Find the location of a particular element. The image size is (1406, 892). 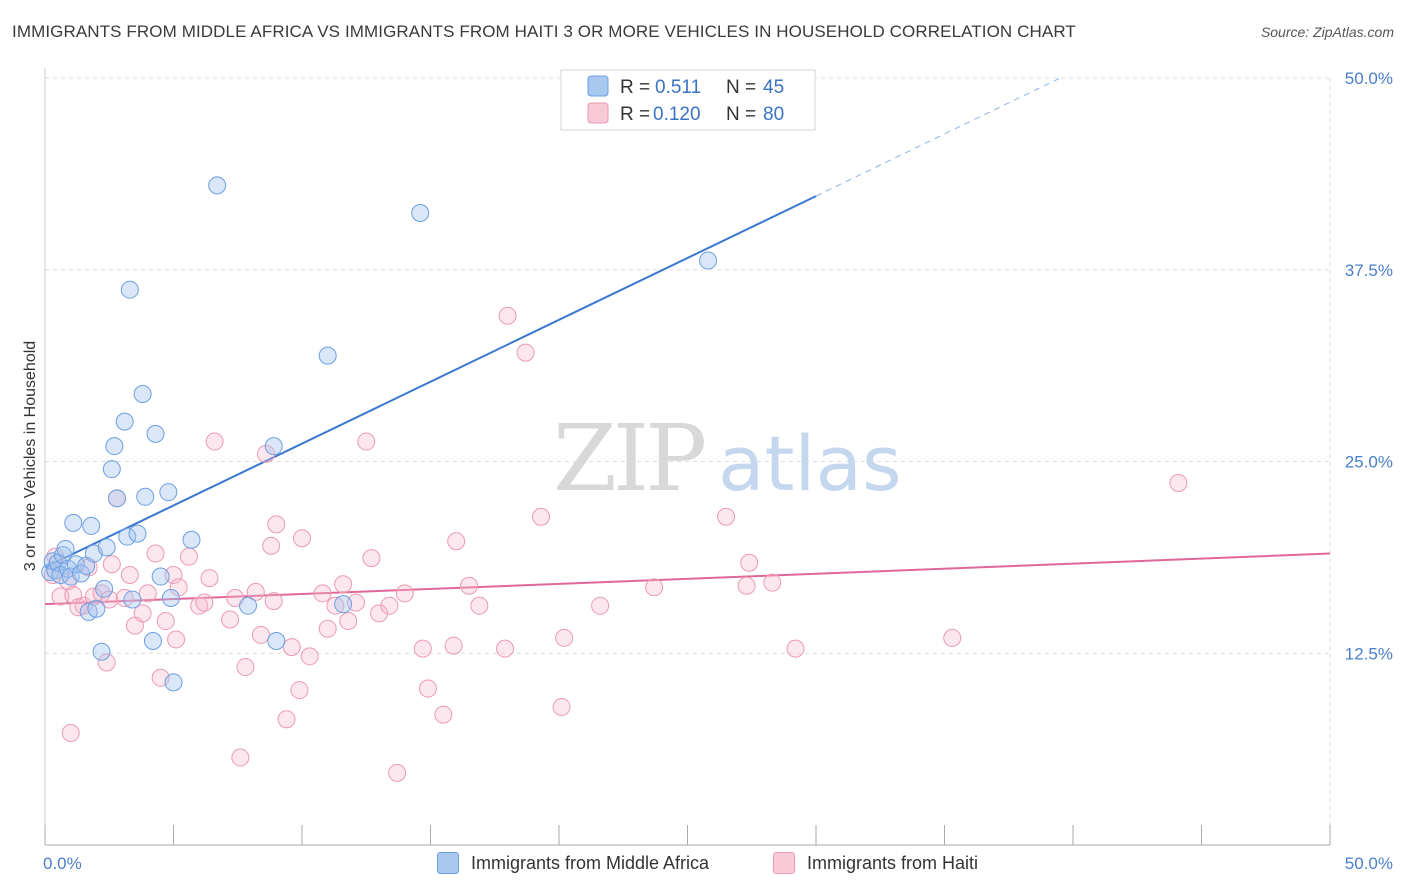

y-tick-label-1: 25.0% is located at coordinates (1369, 462).